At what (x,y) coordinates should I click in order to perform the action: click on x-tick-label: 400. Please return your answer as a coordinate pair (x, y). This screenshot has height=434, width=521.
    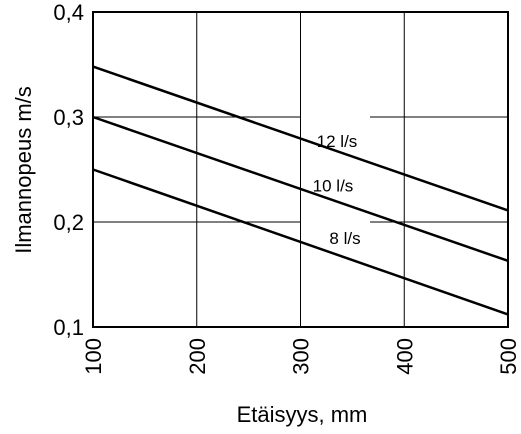
    Looking at the image, I should click on (404, 356).